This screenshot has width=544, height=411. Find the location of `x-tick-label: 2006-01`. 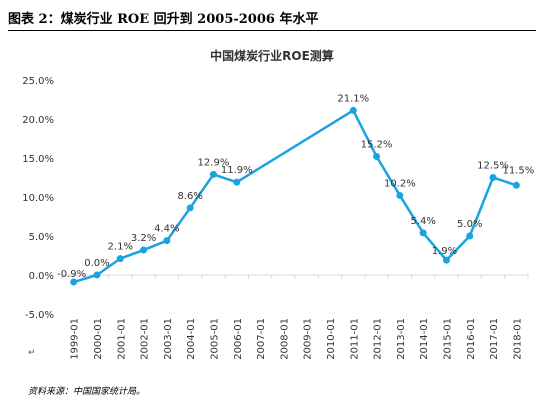

x-tick-label: 2006-01 is located at coordinates (238, 339).